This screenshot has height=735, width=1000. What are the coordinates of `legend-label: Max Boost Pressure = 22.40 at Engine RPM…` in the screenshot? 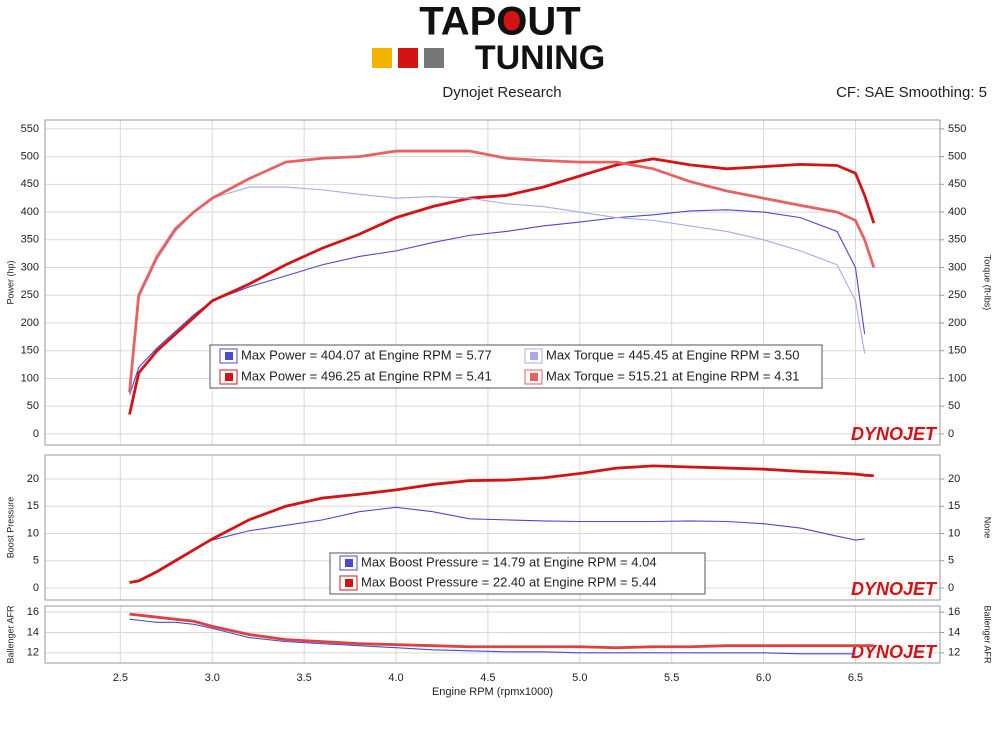 It's located at (509, 581).